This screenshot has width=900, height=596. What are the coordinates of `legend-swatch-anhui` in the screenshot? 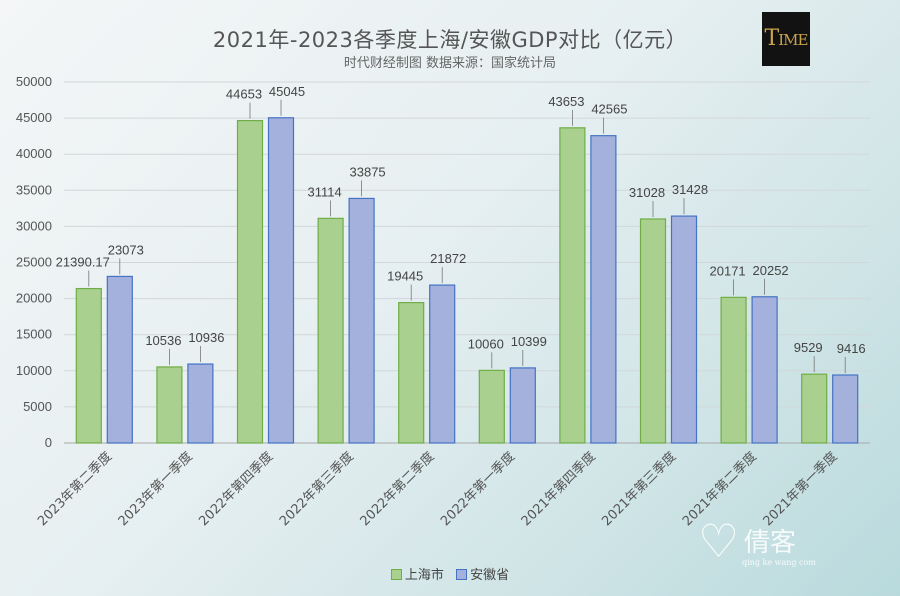 It's located at (462, 574).